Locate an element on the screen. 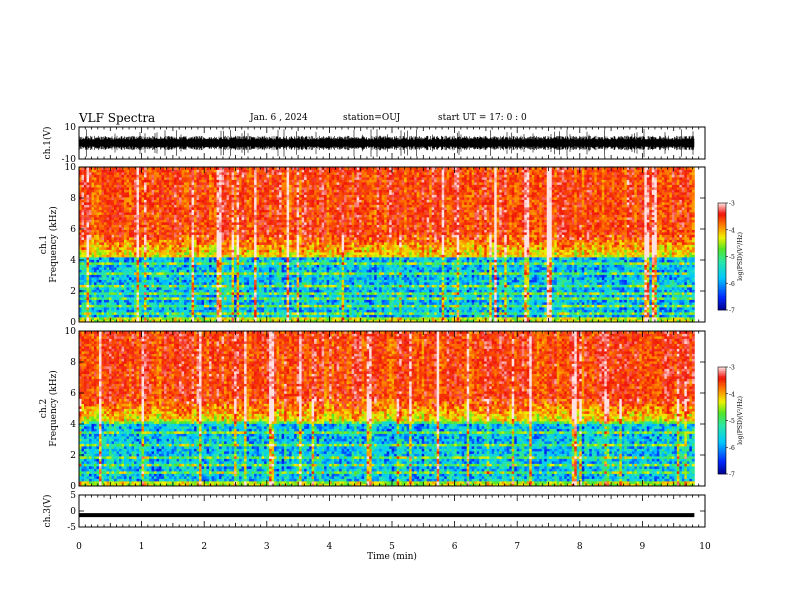 This screenshot has height=612, width=792. start-time-label: start UT = 17: 0 : 0 is located at coordinates (482, 118).